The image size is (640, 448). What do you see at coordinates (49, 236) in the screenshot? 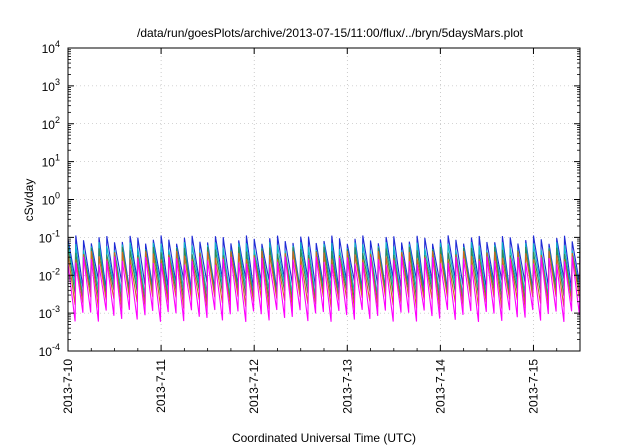
I see `y-tick-label: 10⁻¹` at bounding box center [49, 236].